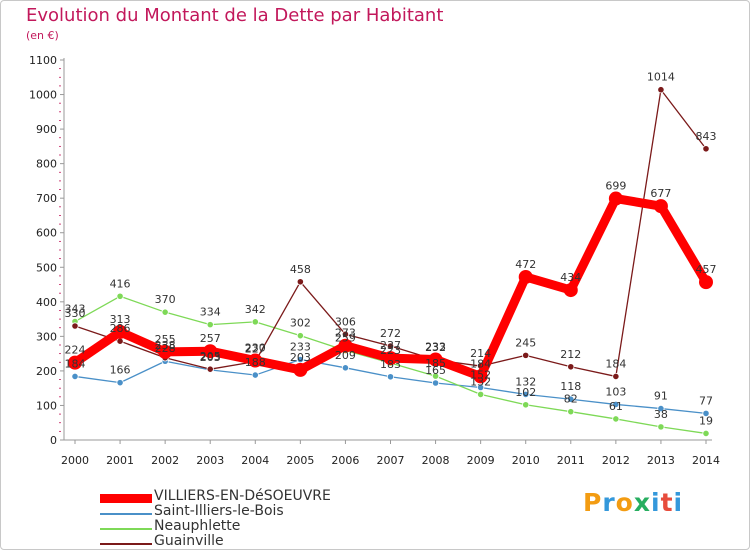 The image size is (750, 552). I want to click on data-label-0: 677, so click(660, 193).